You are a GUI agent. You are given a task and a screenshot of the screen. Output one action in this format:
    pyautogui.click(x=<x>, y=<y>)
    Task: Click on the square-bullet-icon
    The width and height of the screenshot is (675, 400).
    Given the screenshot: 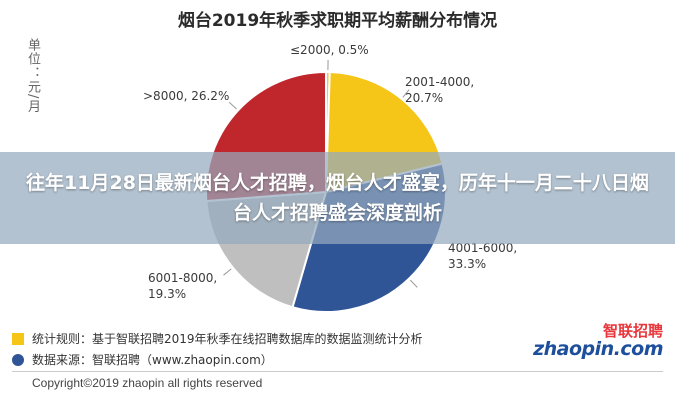 What is the action you would take?
    pyautogui.click(x=18, y=338)
    